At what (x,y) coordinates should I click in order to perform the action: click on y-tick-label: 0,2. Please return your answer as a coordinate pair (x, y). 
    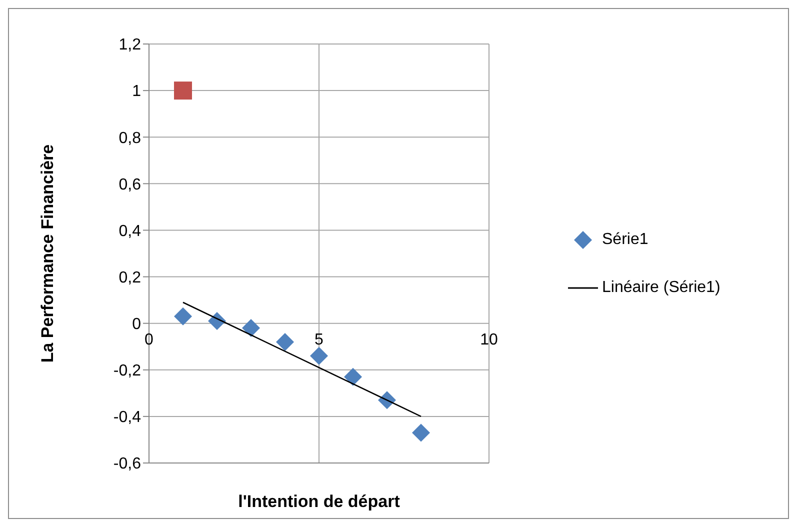
    Looking at the image, I should click on (130, 277).